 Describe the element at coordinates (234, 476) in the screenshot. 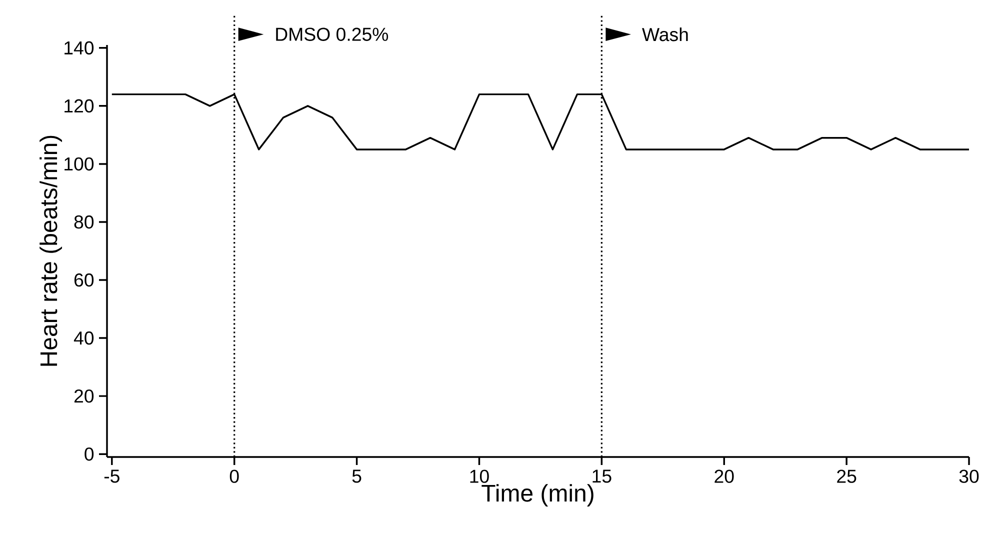

I see `x-tick-label: 0` at that location.